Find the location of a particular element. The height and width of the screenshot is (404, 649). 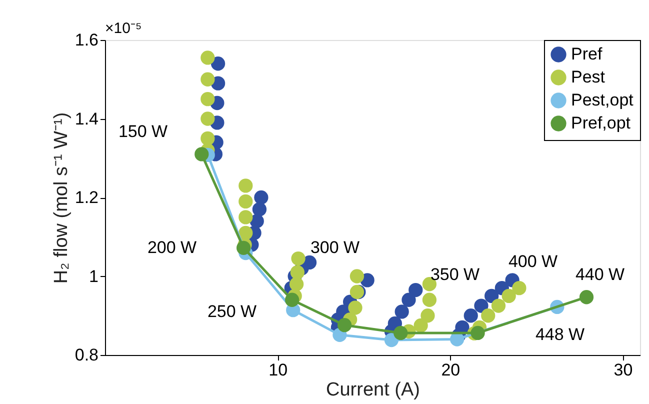

y-tick-label: 1.6 is located at coordinates (86, 40).